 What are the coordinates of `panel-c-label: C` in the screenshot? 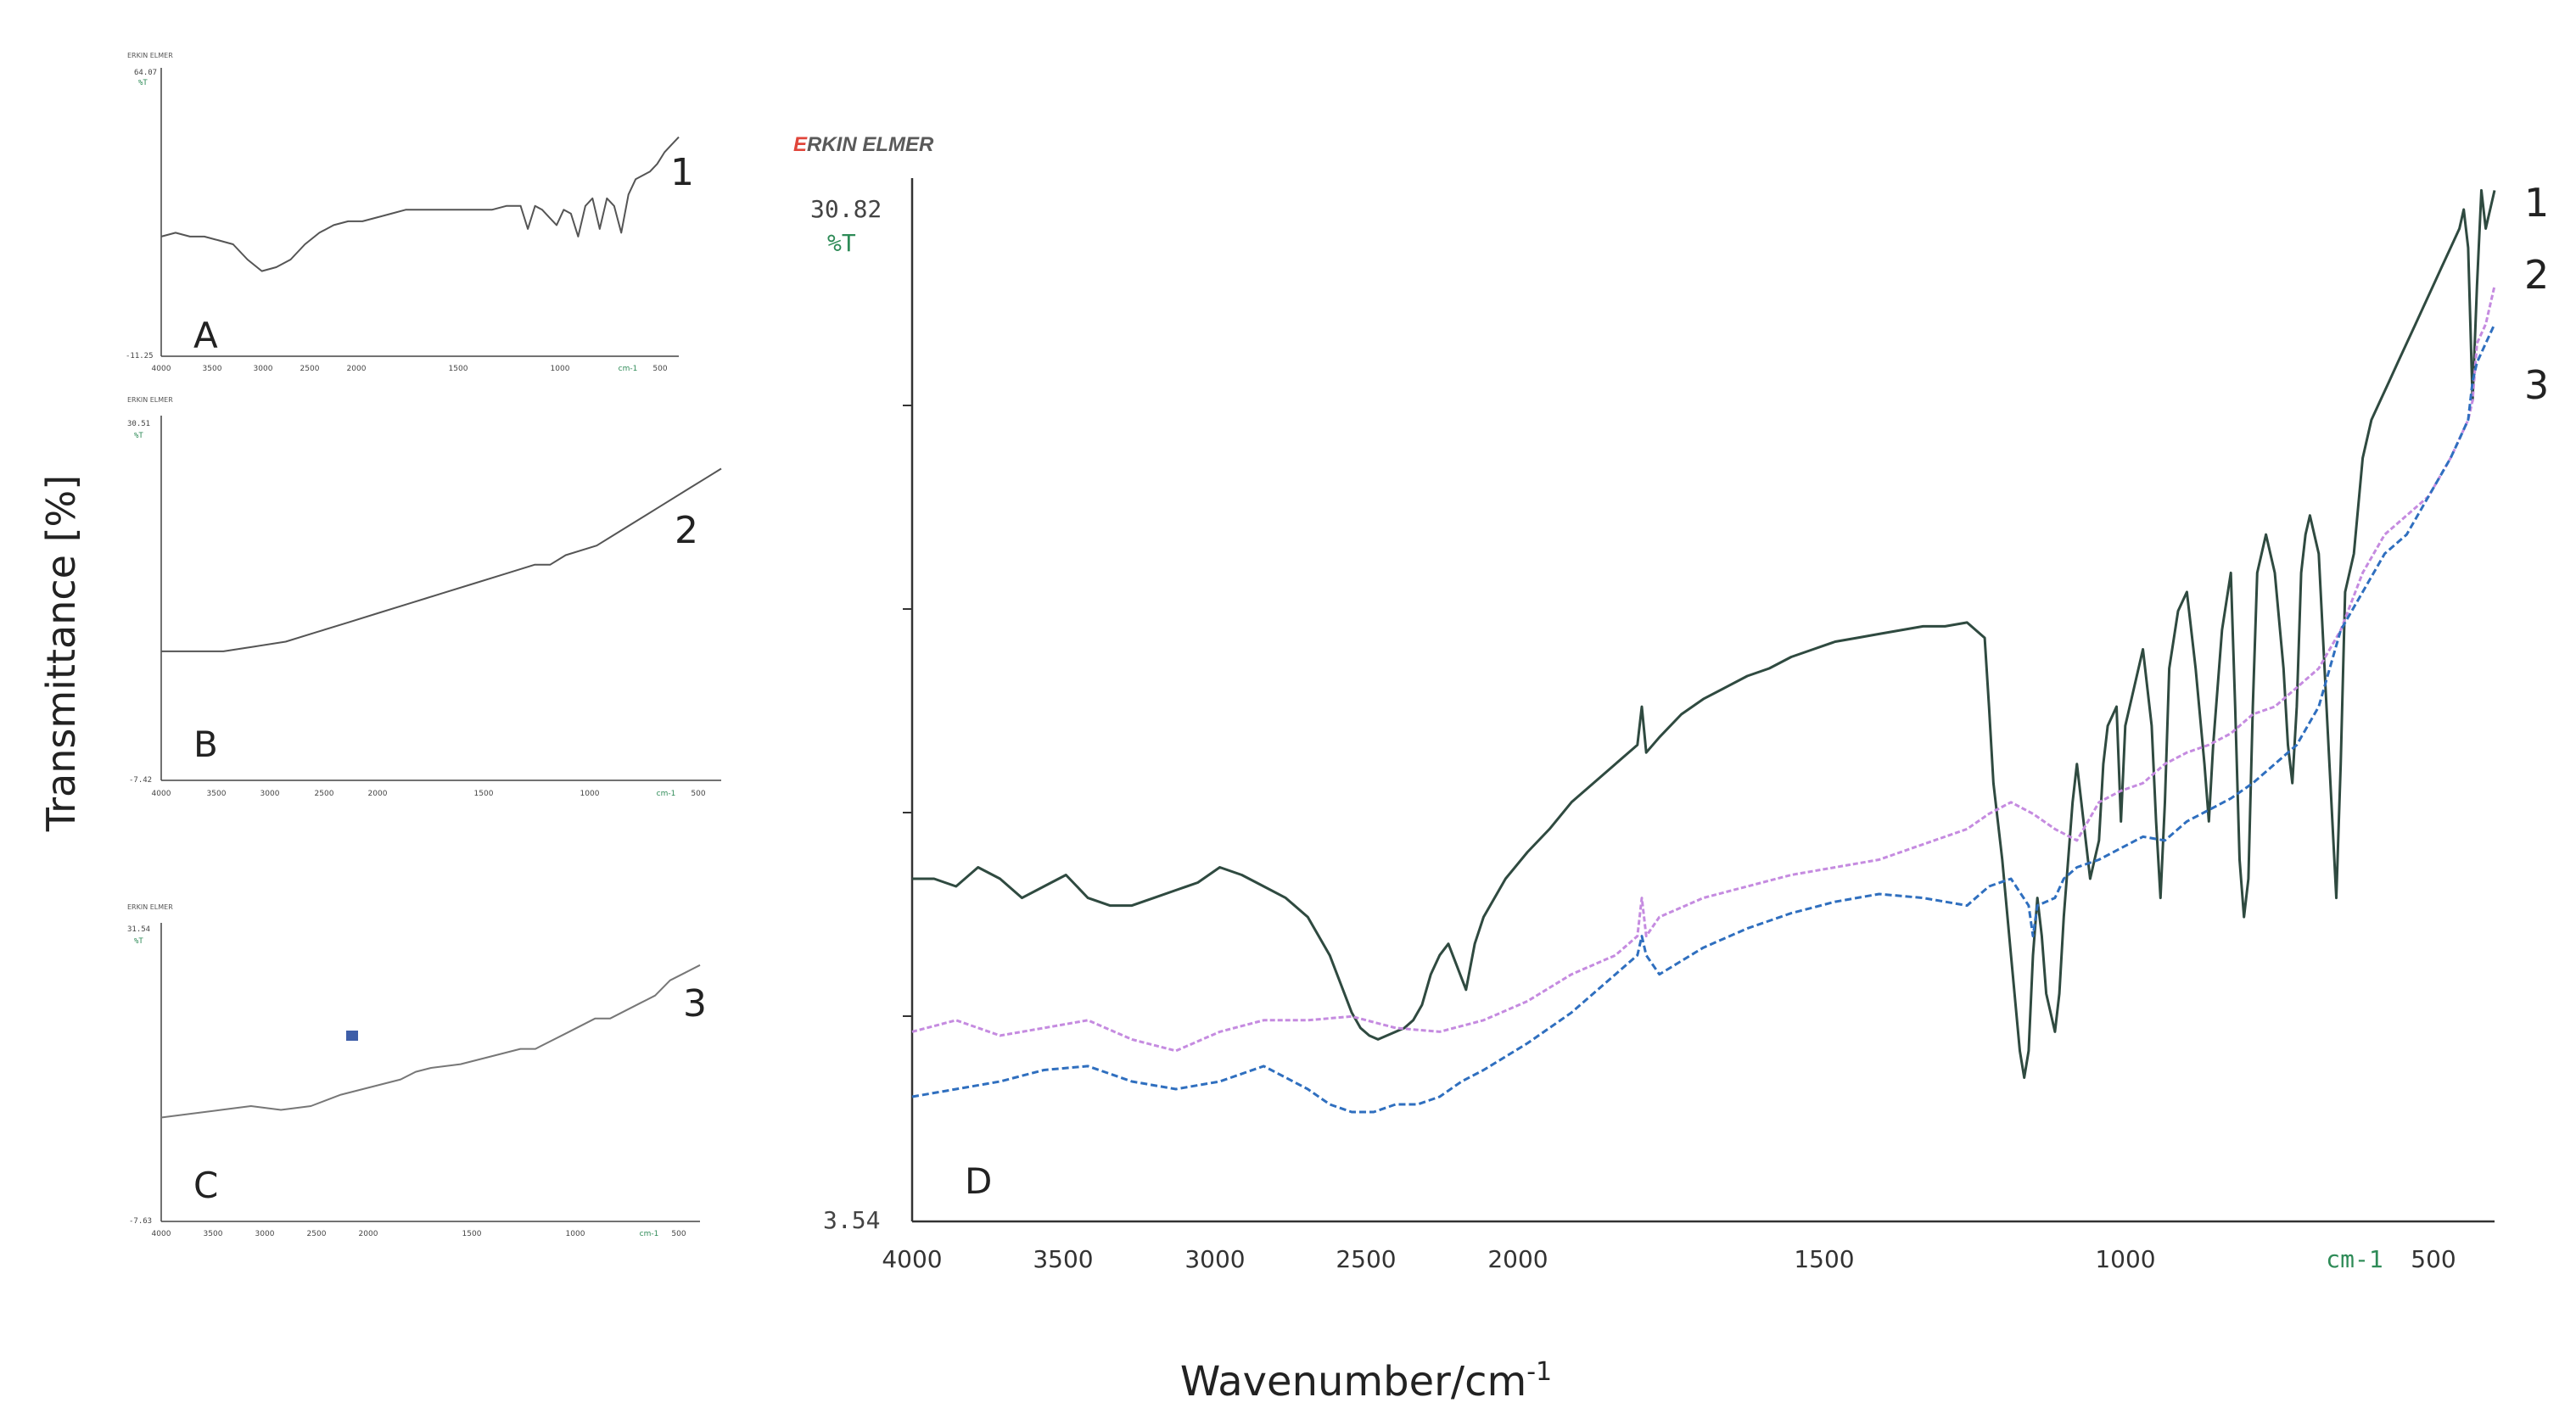 It's located at (206, 1185).